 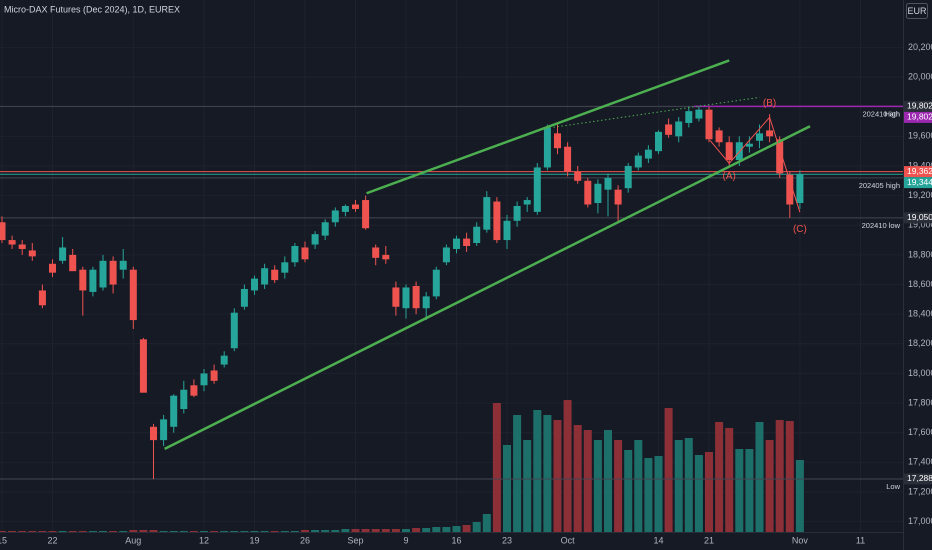 I want to click on x-tick-label: Sep, so click(x=355, y=540).